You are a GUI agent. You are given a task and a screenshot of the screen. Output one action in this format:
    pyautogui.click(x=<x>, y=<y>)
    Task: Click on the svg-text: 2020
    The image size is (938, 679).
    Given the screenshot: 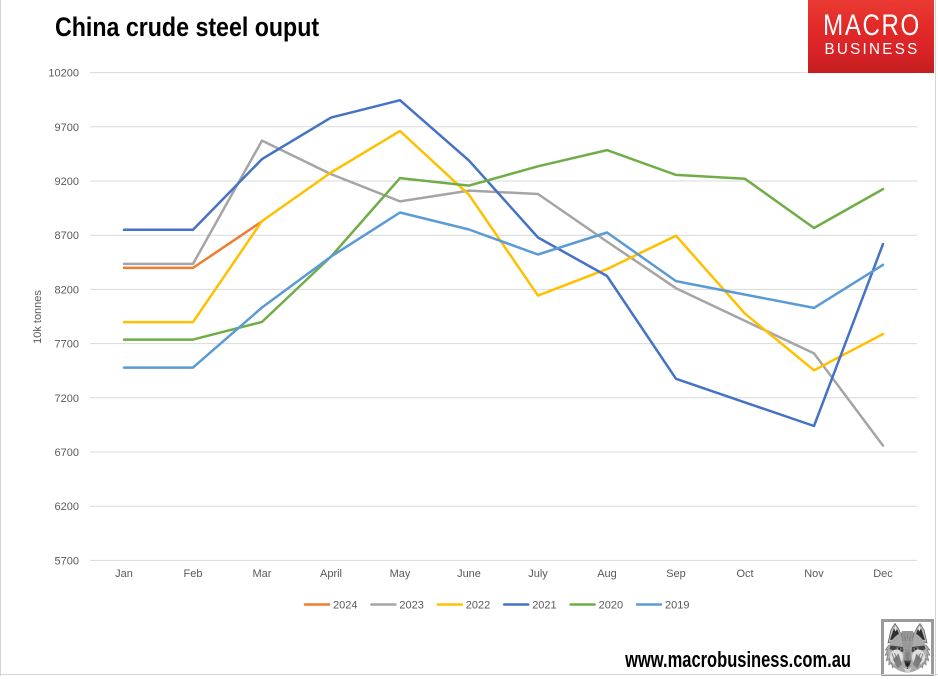 What is the action you would take?
    pyautogui.click(x=611, y=606)
    